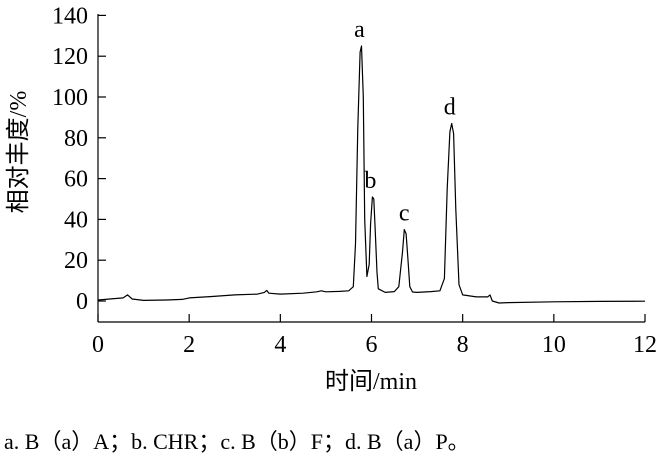  Describe the element at coordinates (405, 122) in the screenshot. I see `peak-label-group: a bc d` at that location.